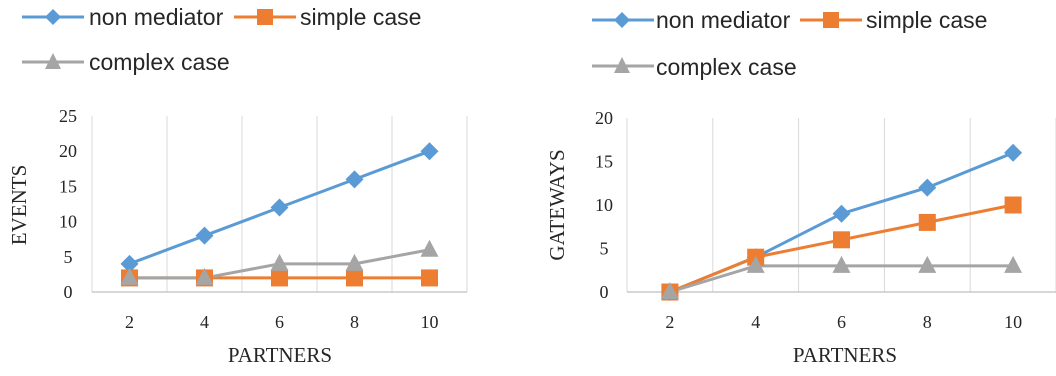 This screenshot has width=1056, height=376. Describe the element at coordinates (19, 205) in the screenshot. I see `y-axis-title: EVENTS` at that location.